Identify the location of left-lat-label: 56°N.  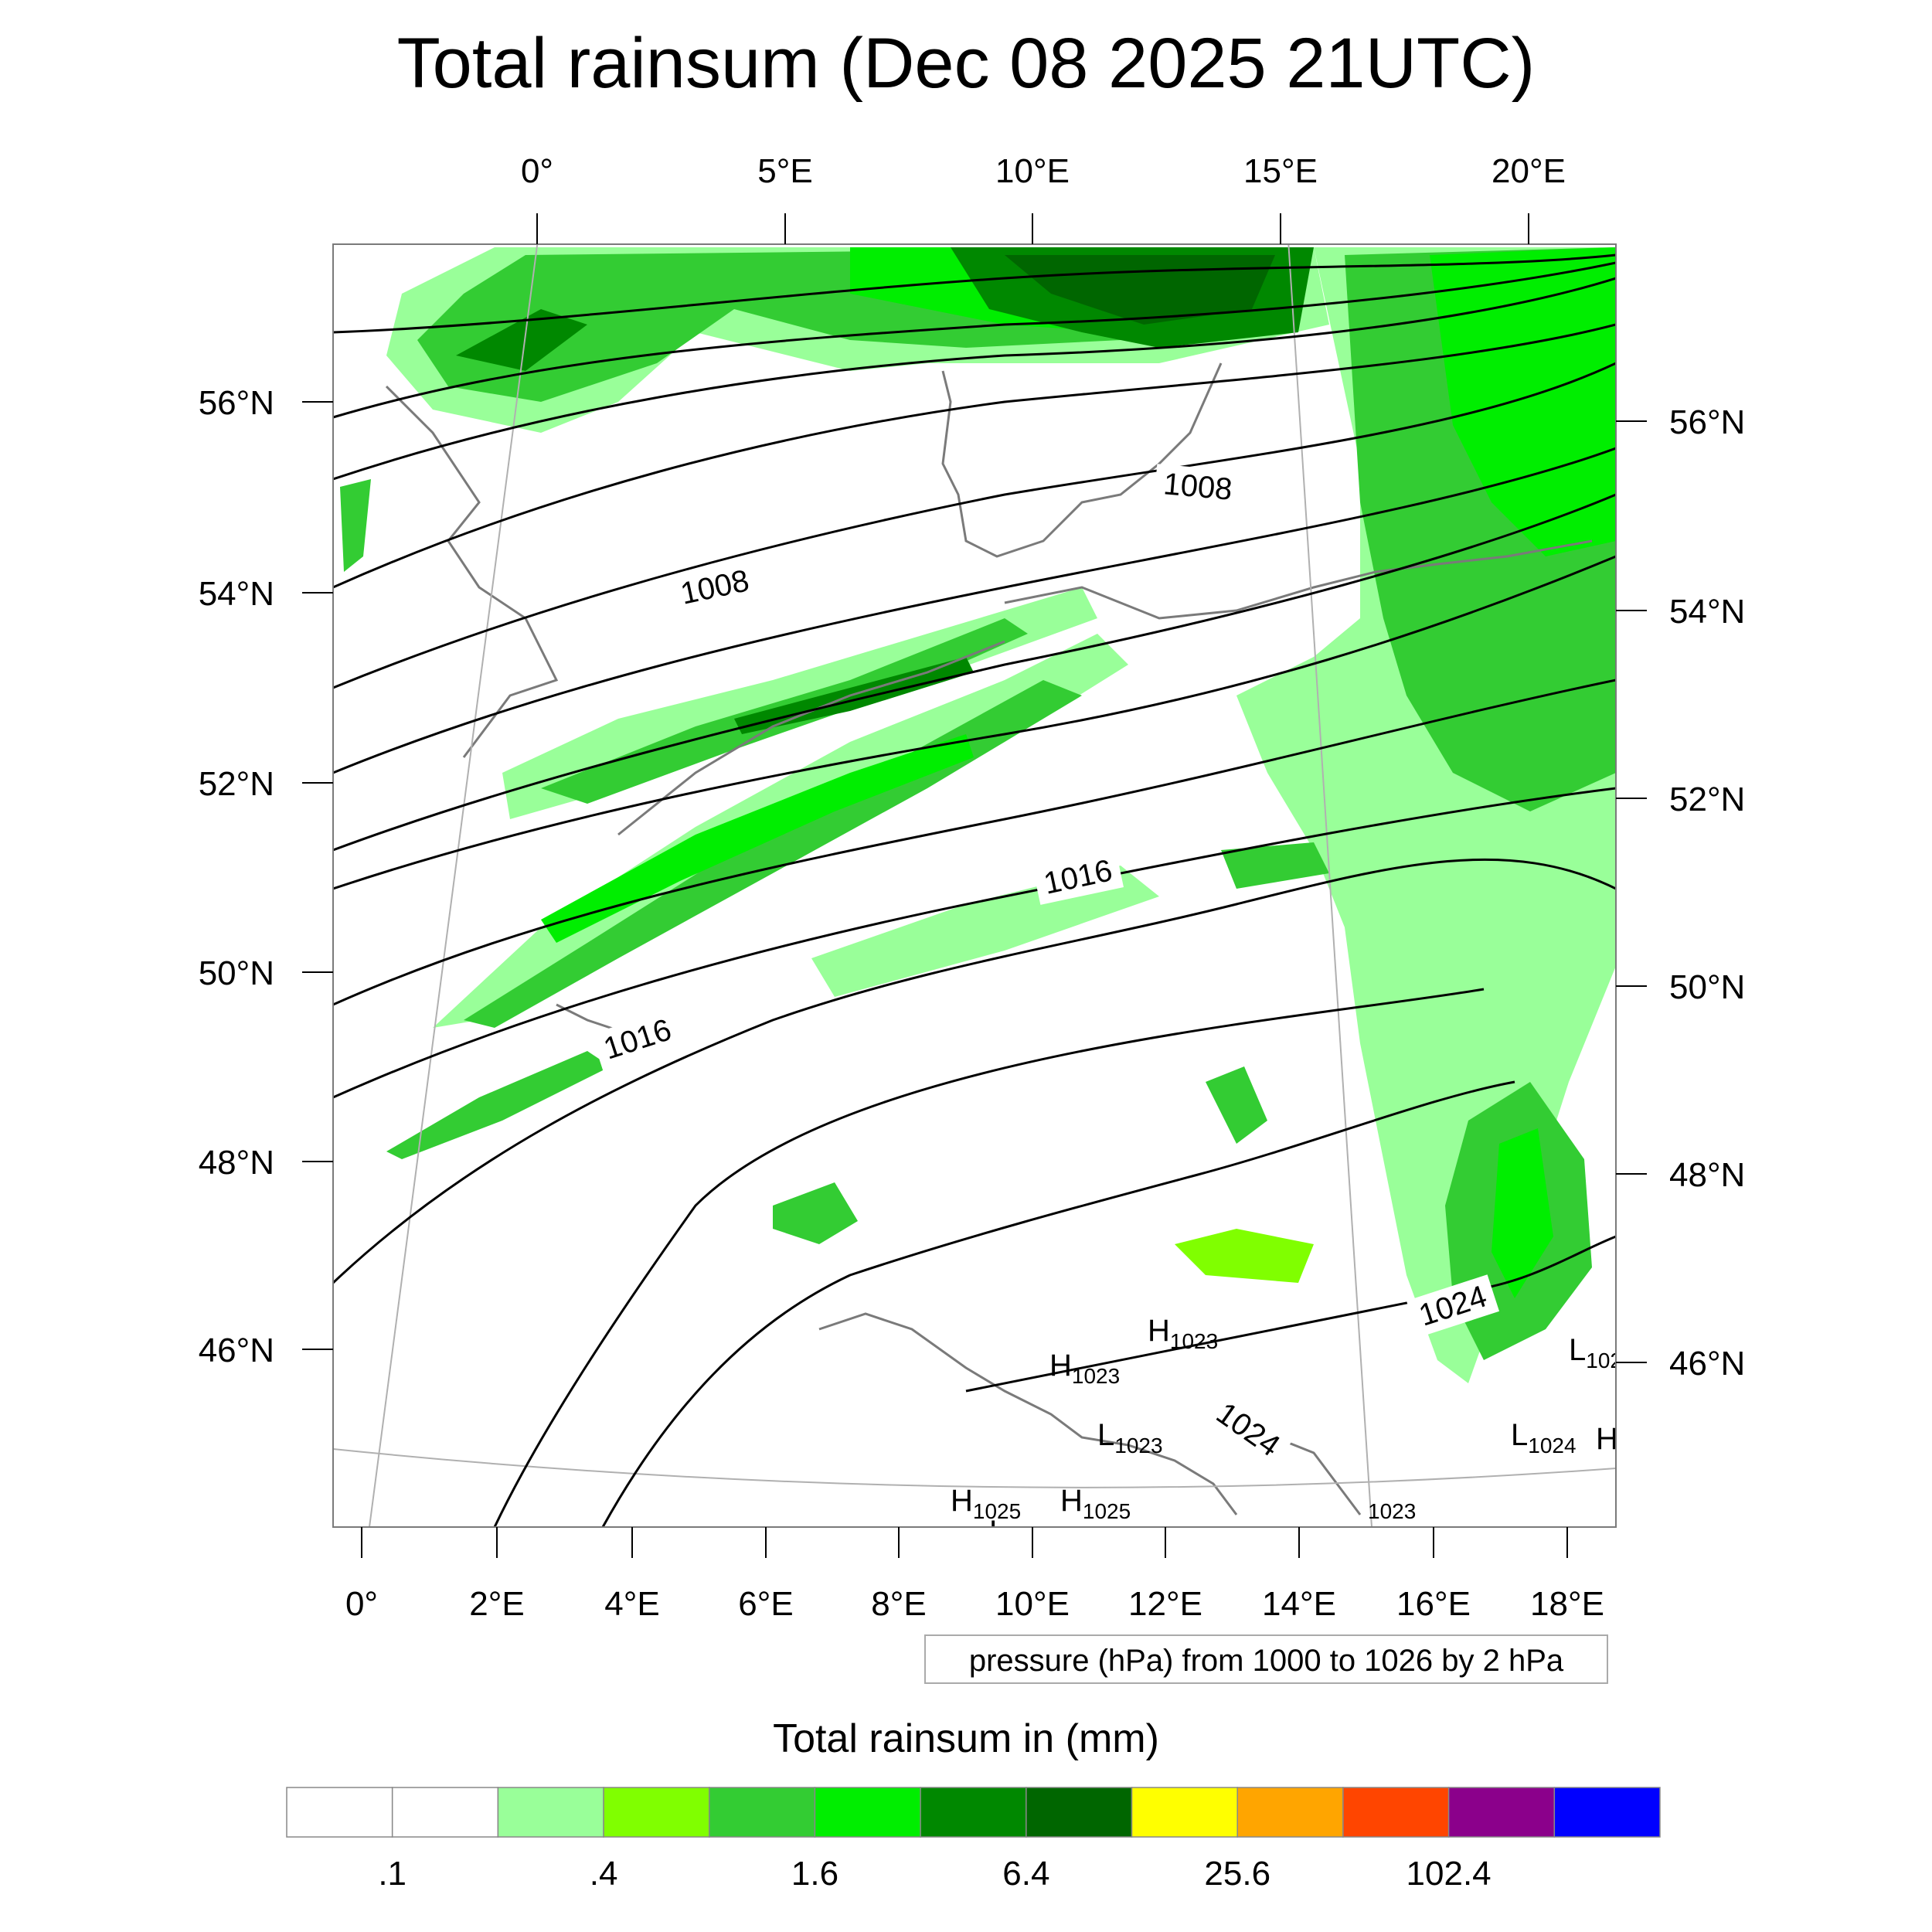
(237, 403).